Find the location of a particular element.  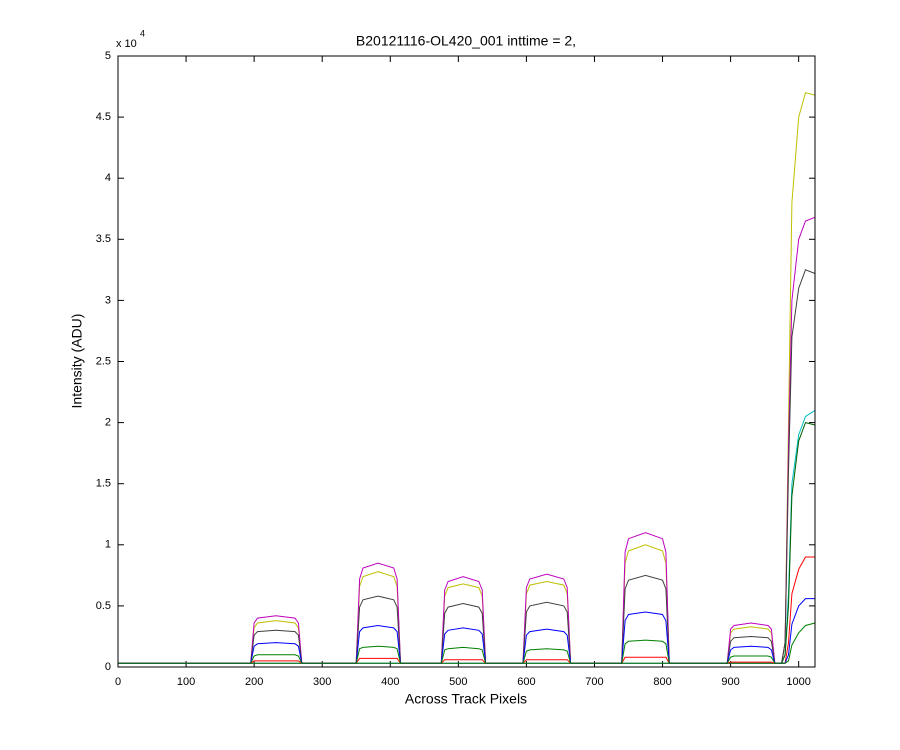

y-multiplier: x 10 is located at coordinates (126, 44).